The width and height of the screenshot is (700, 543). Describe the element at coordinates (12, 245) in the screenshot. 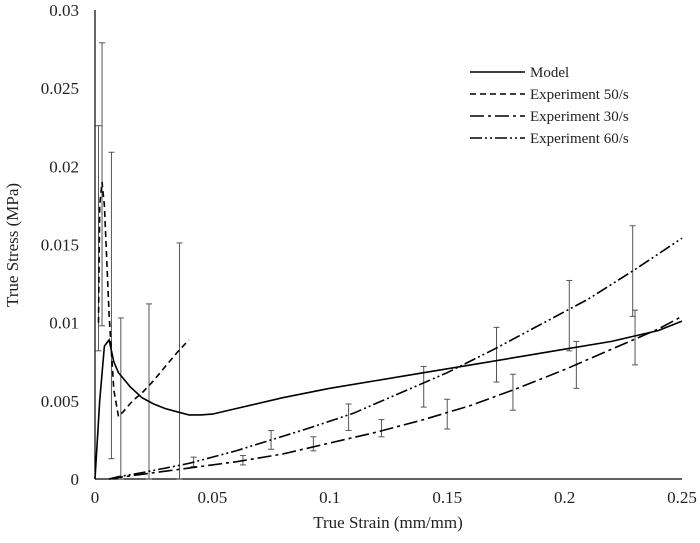

I see `y-axis-title: True Stress (MPa)` at that location.